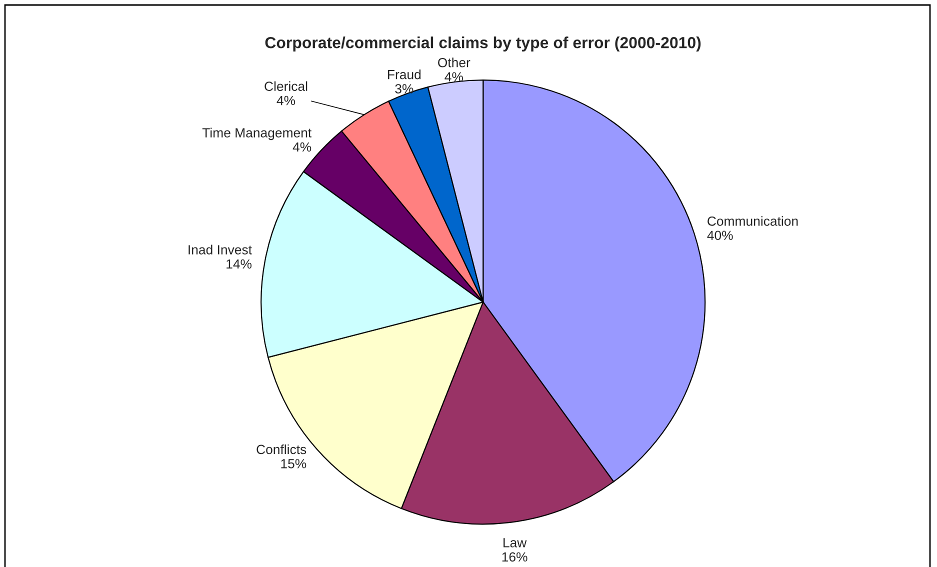  Describe the element at coordinates (281, 449) in the screenshot. I see `slice-label: Conflicts` at that location.